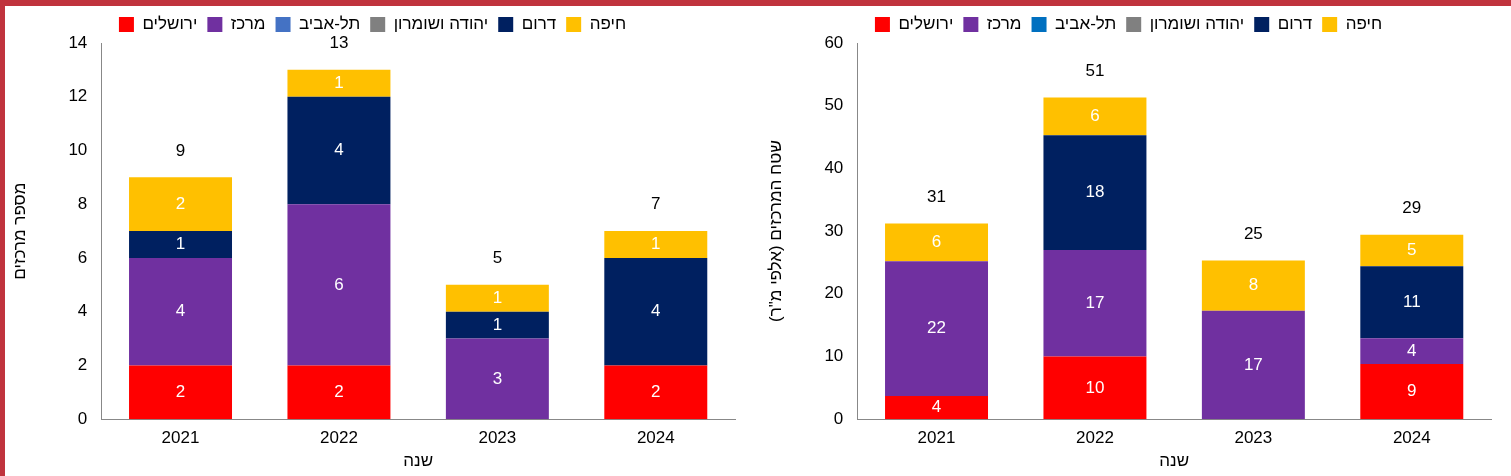 The width and height of the screenshot is (1511, 476). I want to click on x-tick-label: 2021, so click(180, 438).